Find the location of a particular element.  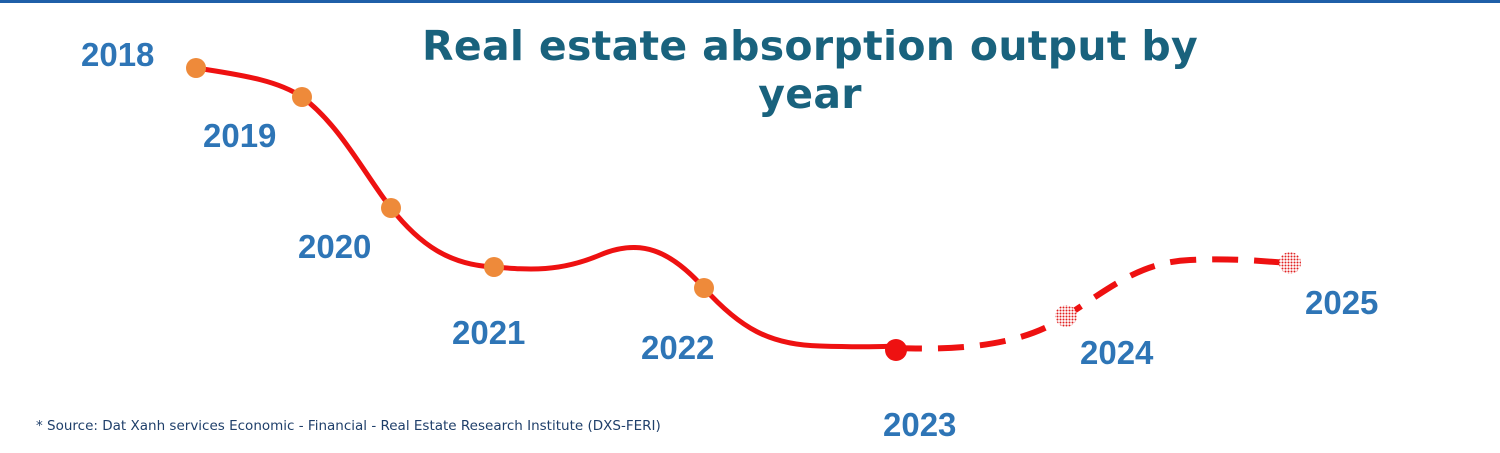

point-2025 is located at coordinates (1290, 263).